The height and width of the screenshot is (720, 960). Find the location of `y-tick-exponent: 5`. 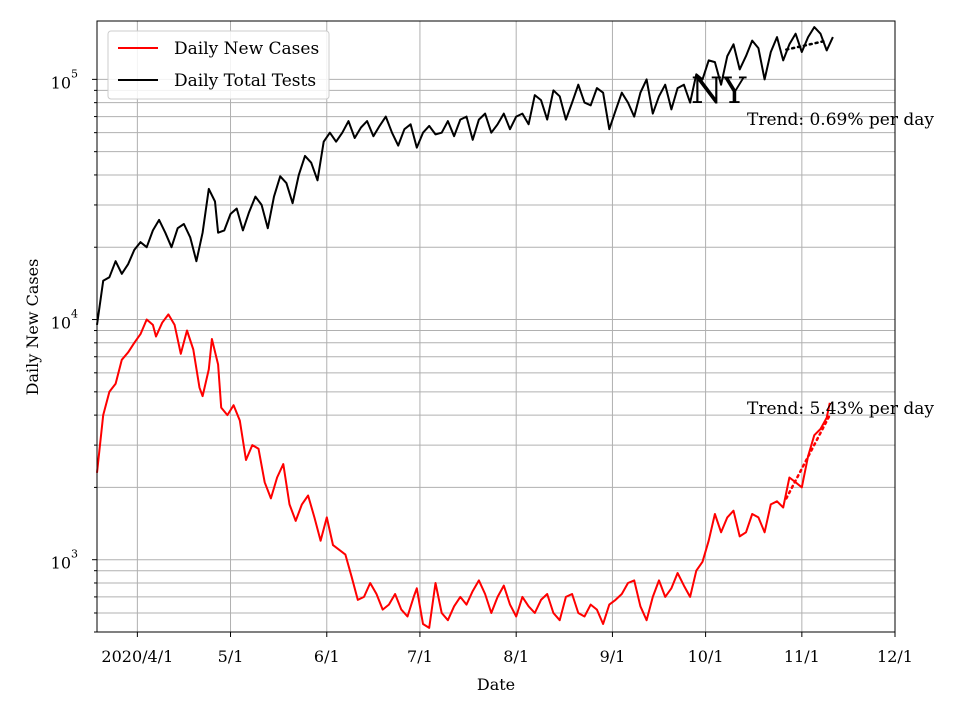

y-tick-exponent: 5 is located at coordinates (74, 73).